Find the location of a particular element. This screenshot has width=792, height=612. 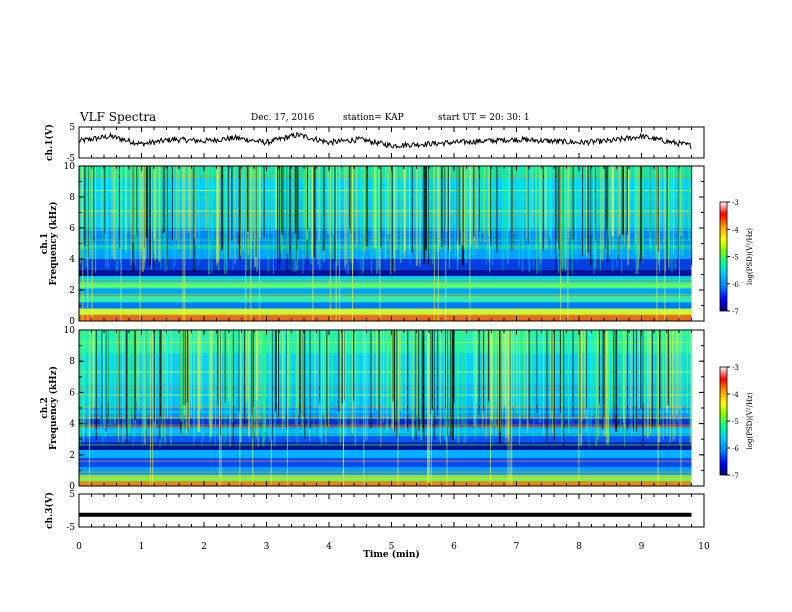

ch2-spec-y-label: ch.2 Frequency (kHz) is located at coordinates (49, 408).